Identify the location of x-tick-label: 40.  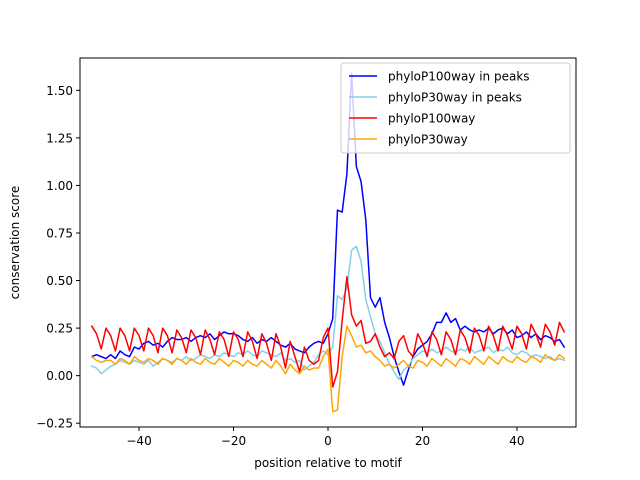
(516, 441).